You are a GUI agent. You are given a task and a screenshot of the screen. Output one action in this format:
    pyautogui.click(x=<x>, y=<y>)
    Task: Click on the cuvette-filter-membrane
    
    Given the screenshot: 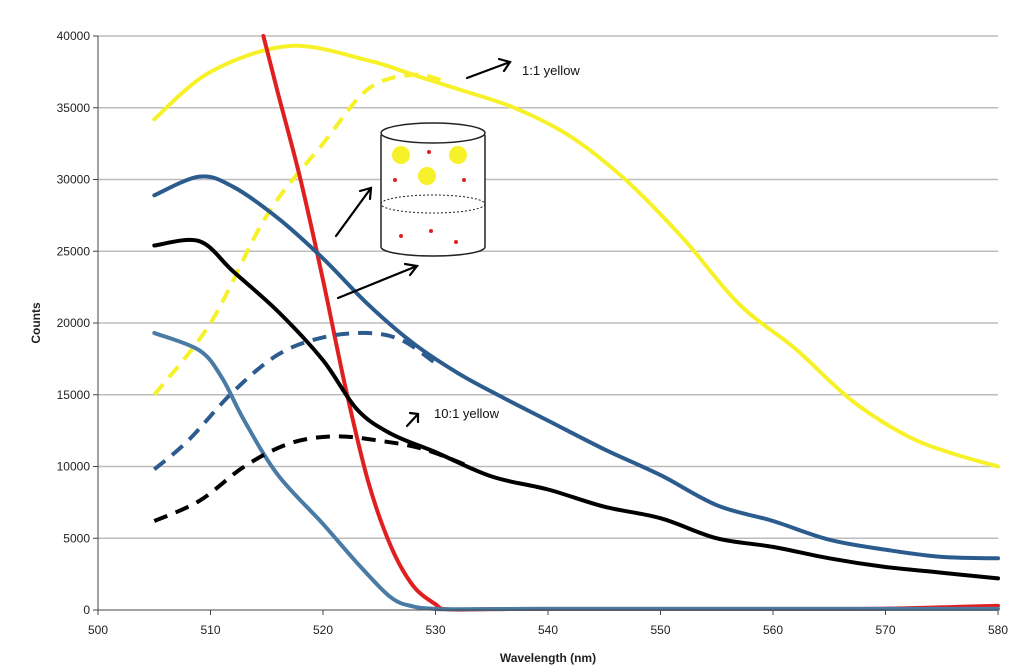 What is the action you would take?
    pyautogui.click(x=433, y=204)
    